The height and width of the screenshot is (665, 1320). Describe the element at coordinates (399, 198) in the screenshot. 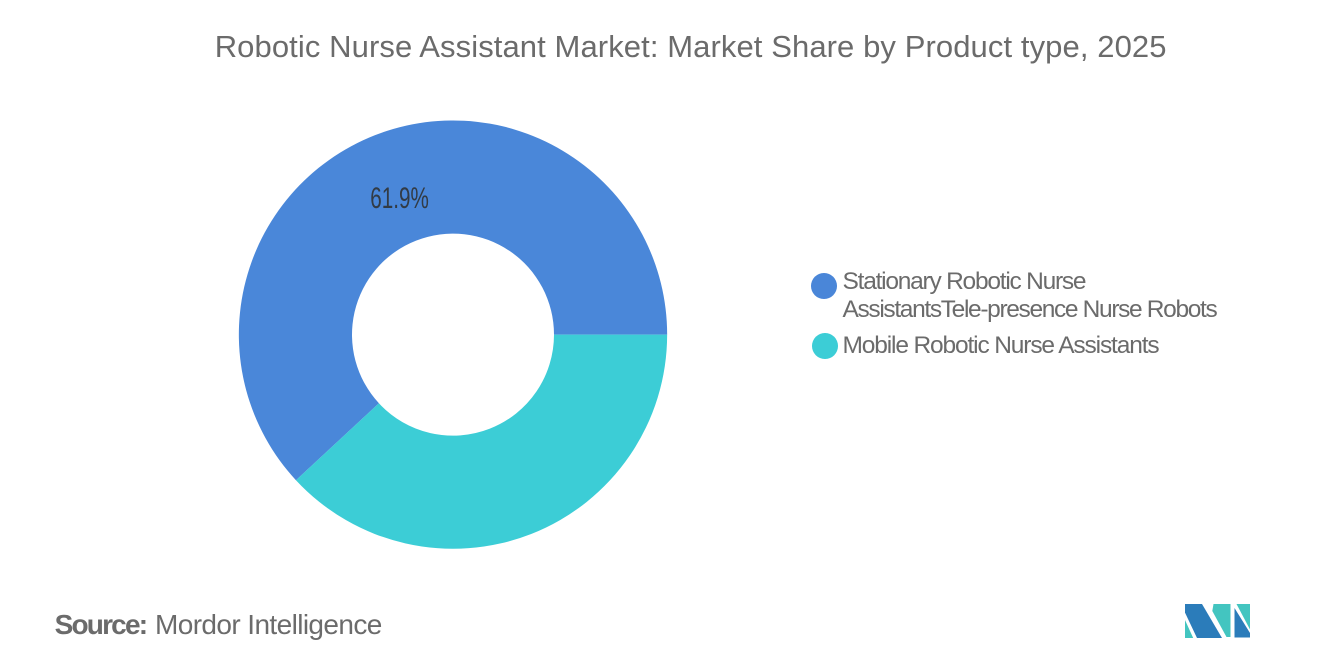

I see `svg-text: 61.9%` at that location.